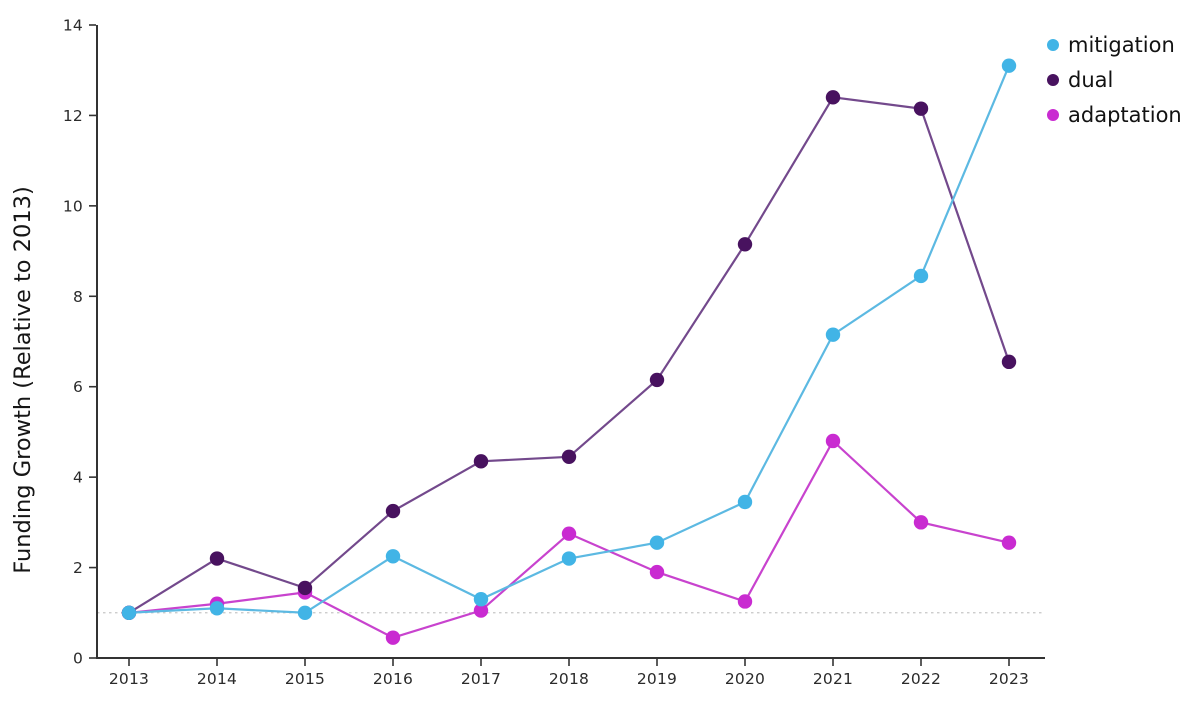  Describe the element at coordinates (1125, 115) in the screenshot. I see `legend-label-adaptation: adaptation` at that location.